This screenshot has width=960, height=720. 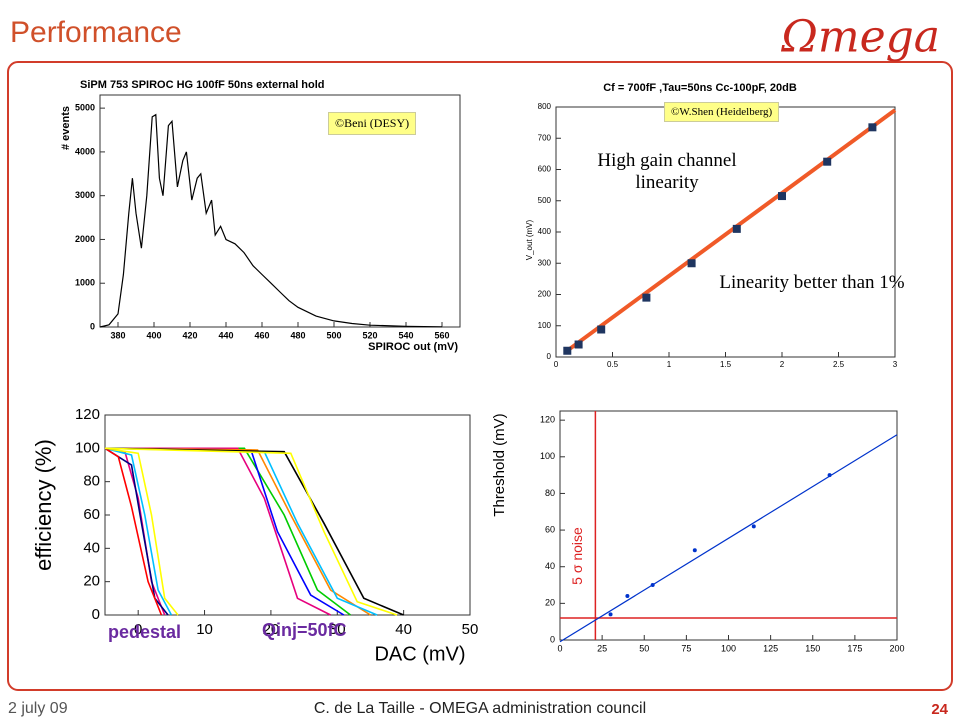 What do you see at coordinates (722, 112) in the screenshot?
I see `annotation: ©W.Shen (Heidelberg)` at bounding box center [722, 112].